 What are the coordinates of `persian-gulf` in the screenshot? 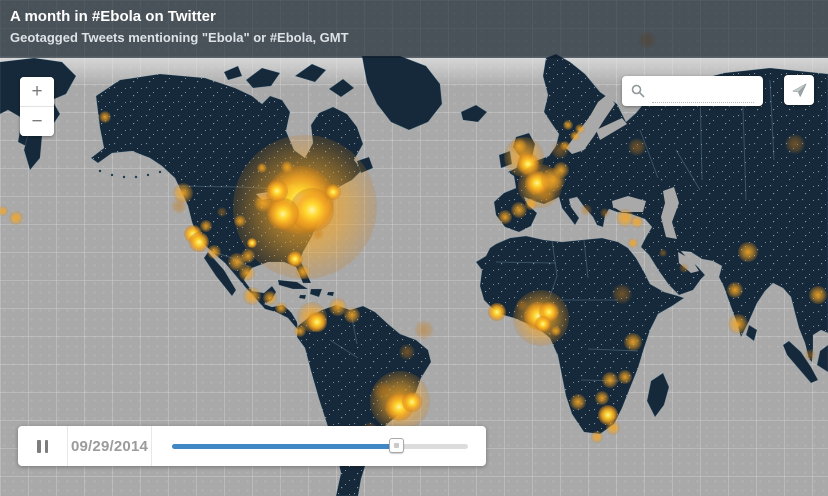 It's located at (688, 262).